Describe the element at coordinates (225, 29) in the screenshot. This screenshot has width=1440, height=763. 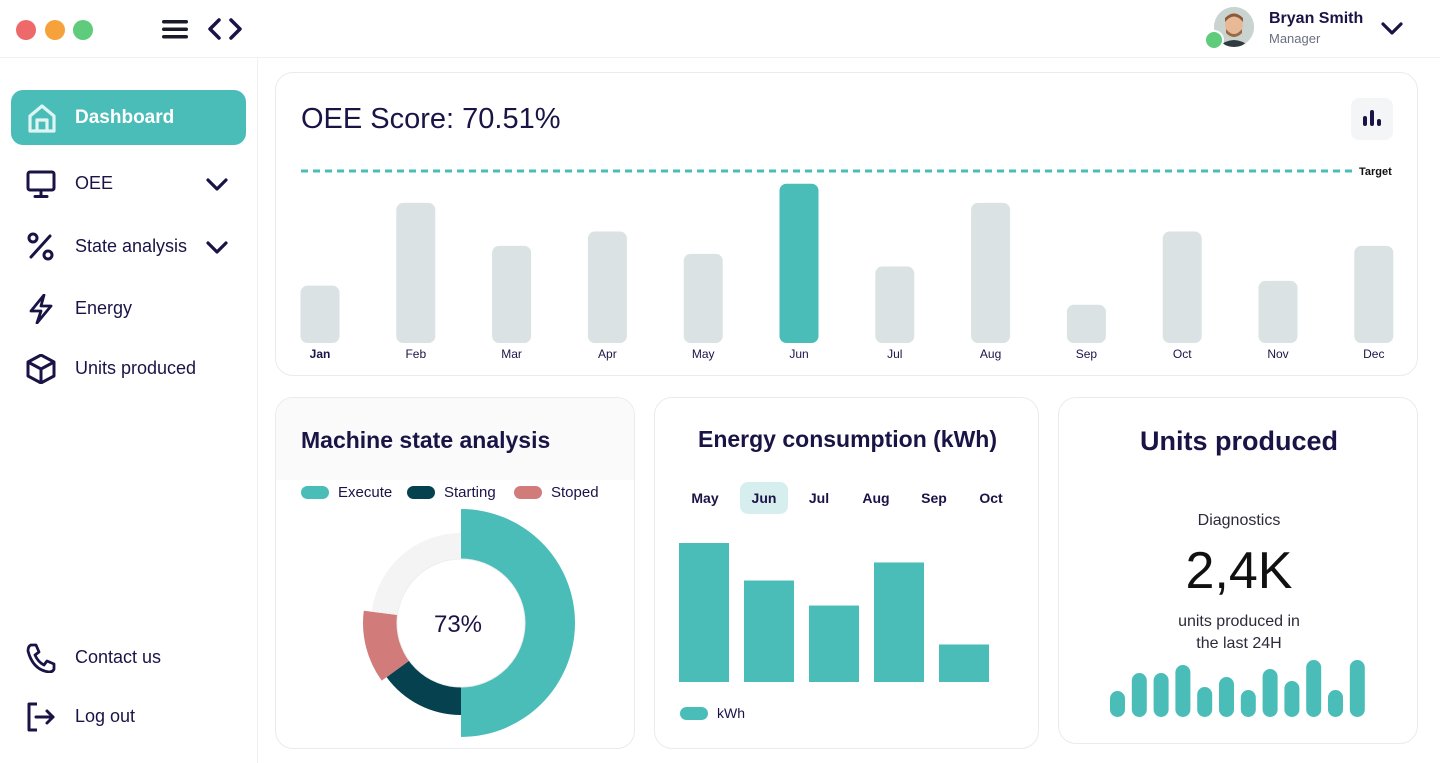
I see `code-brackets-icon` at that location.